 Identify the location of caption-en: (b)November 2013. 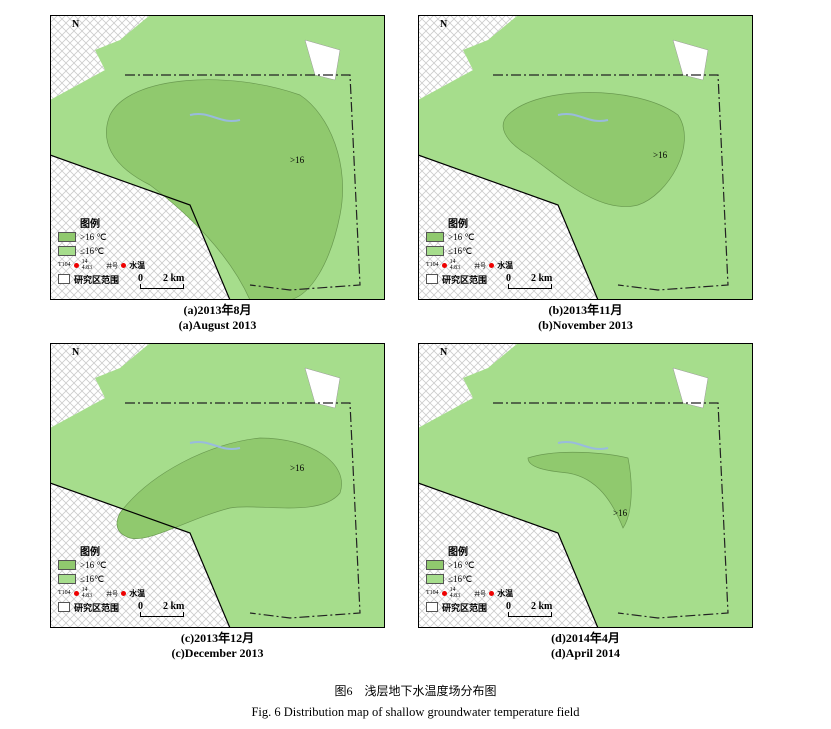
(585, 325).